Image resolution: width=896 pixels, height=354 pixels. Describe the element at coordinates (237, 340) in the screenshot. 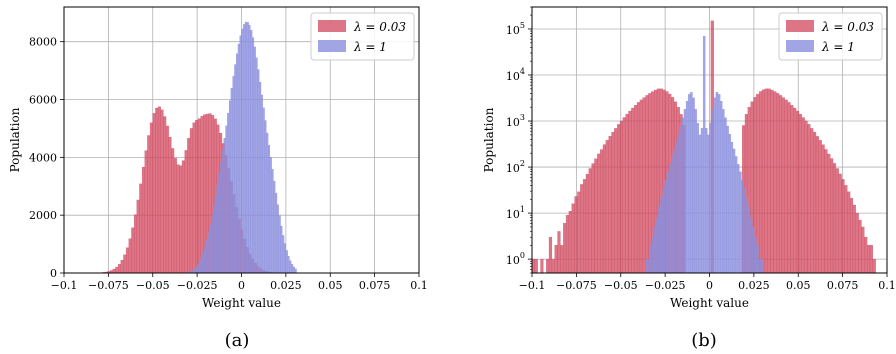

I see `caption-a: (a)` at that location.